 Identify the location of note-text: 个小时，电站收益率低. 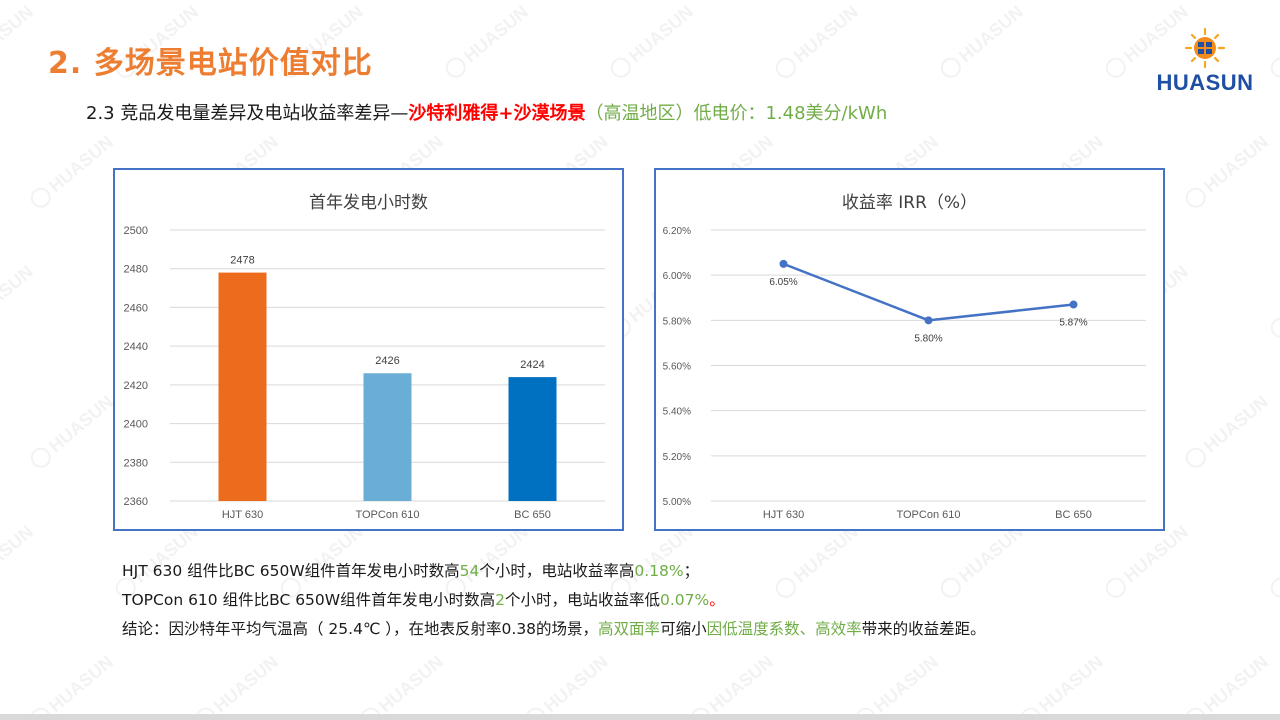
(582, 600).